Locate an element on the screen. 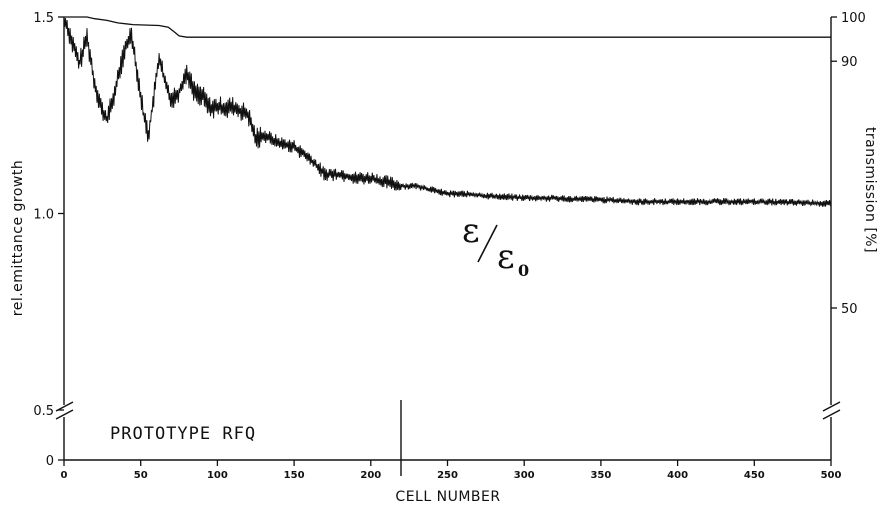 The height and width of the screenshot is (512, 880). y-right-tick-label: 50 is located at coordinates (849, 309).